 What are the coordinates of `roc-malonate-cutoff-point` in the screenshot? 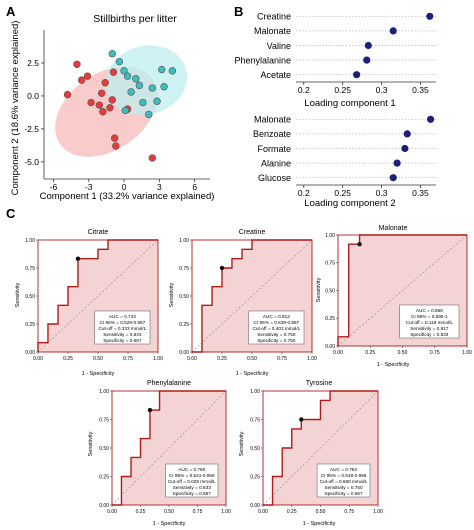 It's located at (359, 244).